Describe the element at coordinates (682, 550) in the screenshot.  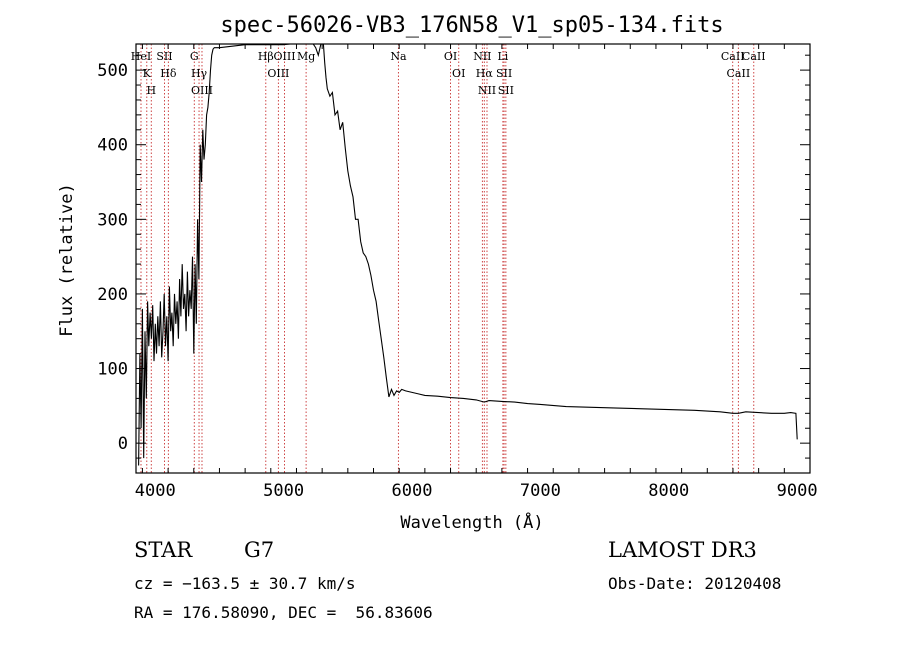
I see `survey-name: LAMOST DR3` at that location.